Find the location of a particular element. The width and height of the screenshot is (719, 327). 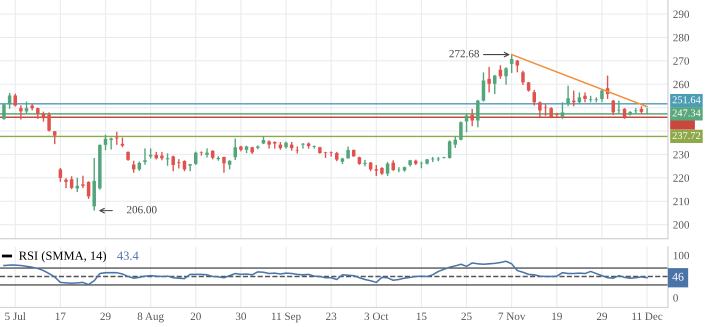

annotation: 272.68 is located at coordinates (464, 54).